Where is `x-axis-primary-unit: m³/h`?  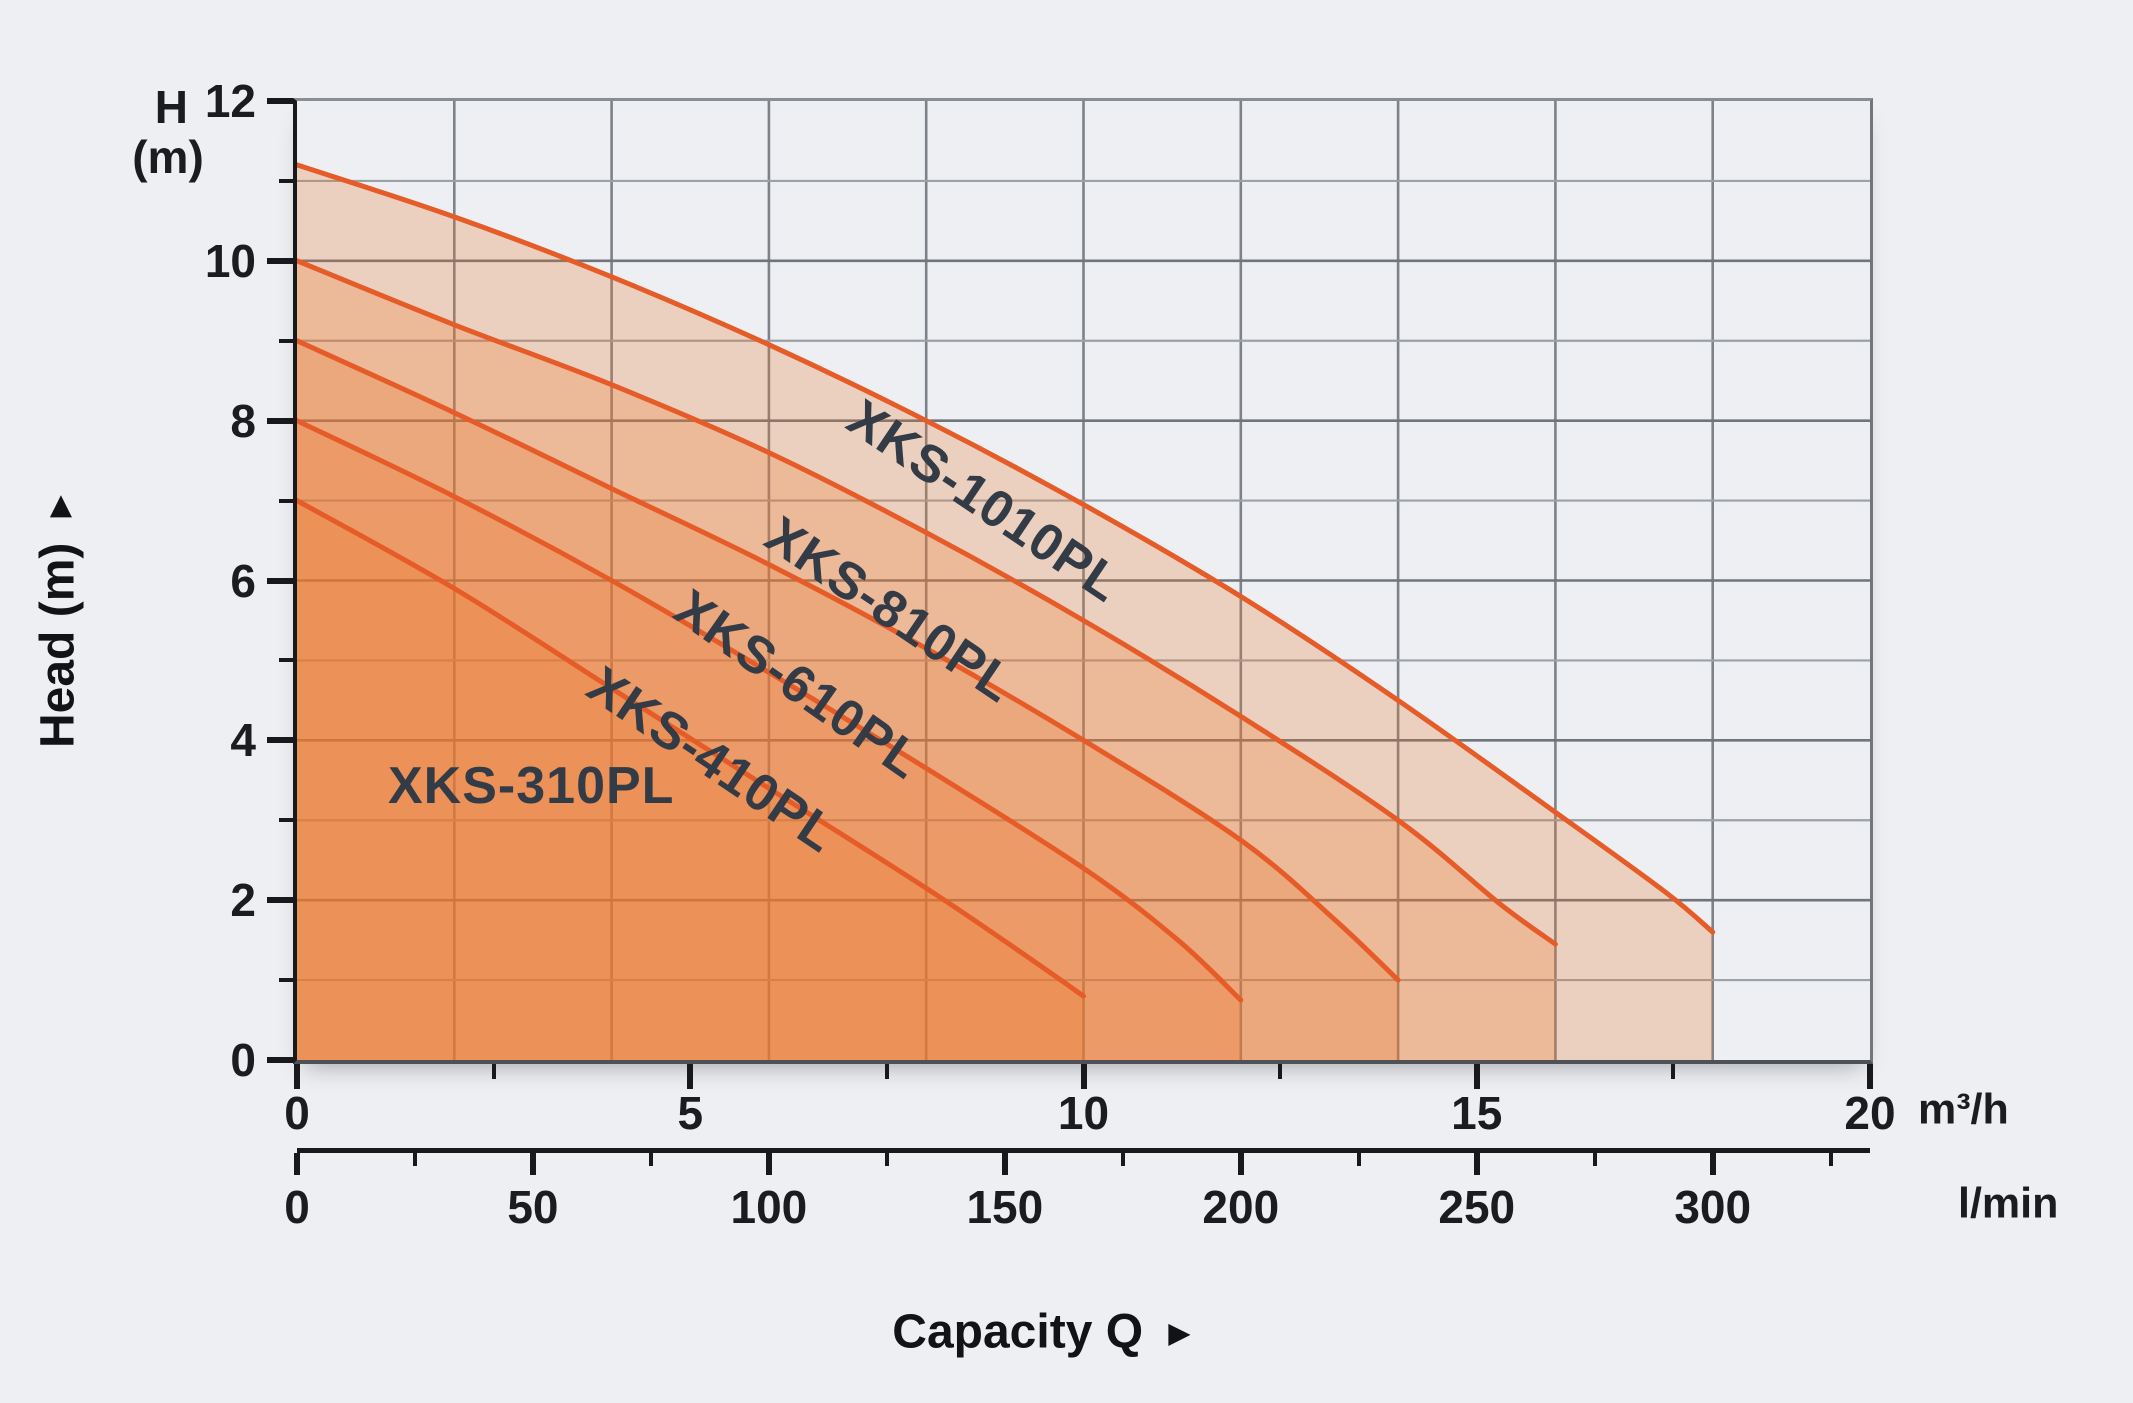 x-axis-primary-unit: m³/h is located at coordinates (1963, 1109).